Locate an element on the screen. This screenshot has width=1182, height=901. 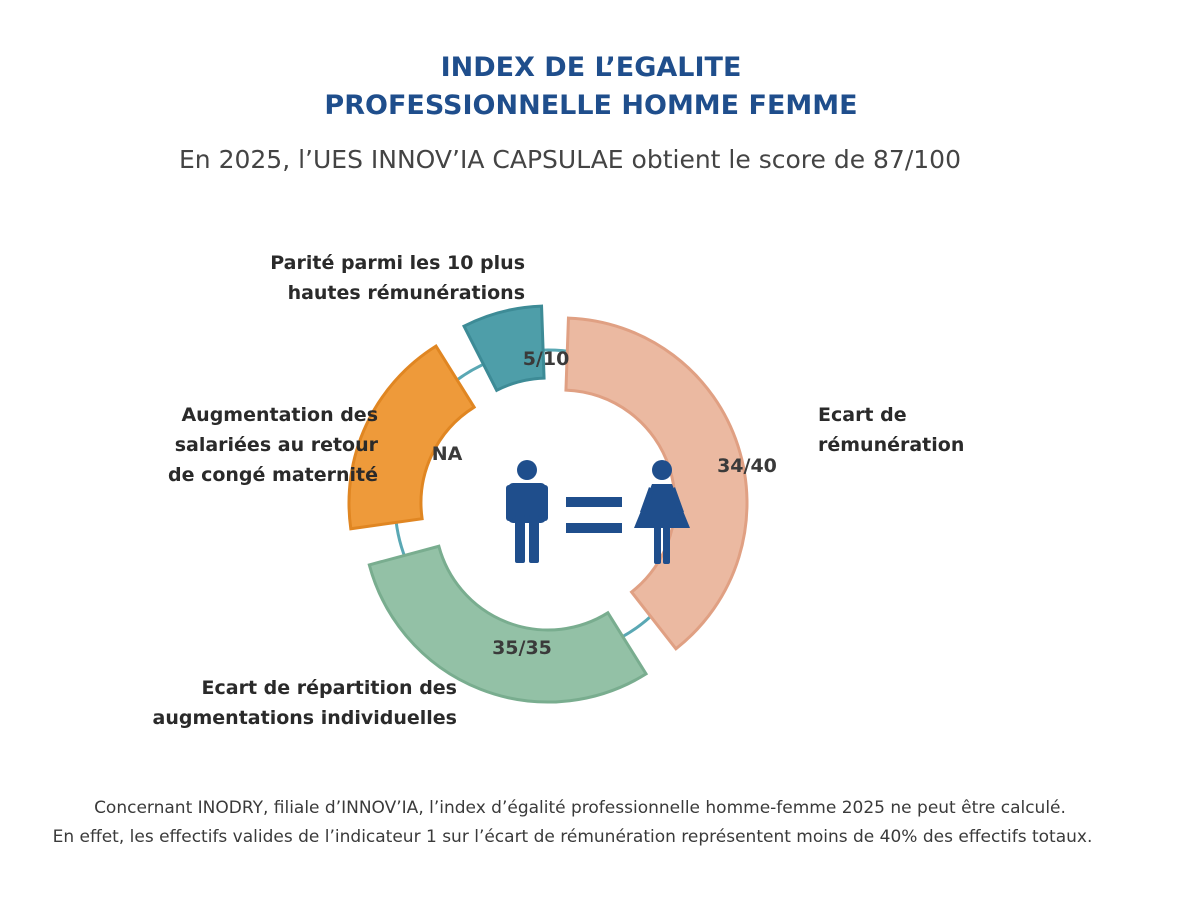
donut-segment-parite-hautes-remunerations is located at coordinates (503, 348).